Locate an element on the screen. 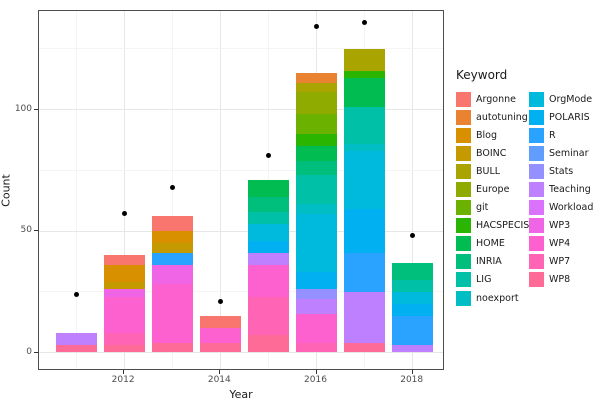 The width and height of the screenshot is (600, 400). legend-entry-INRIA: INRIA is located at coordinates (492, 262).